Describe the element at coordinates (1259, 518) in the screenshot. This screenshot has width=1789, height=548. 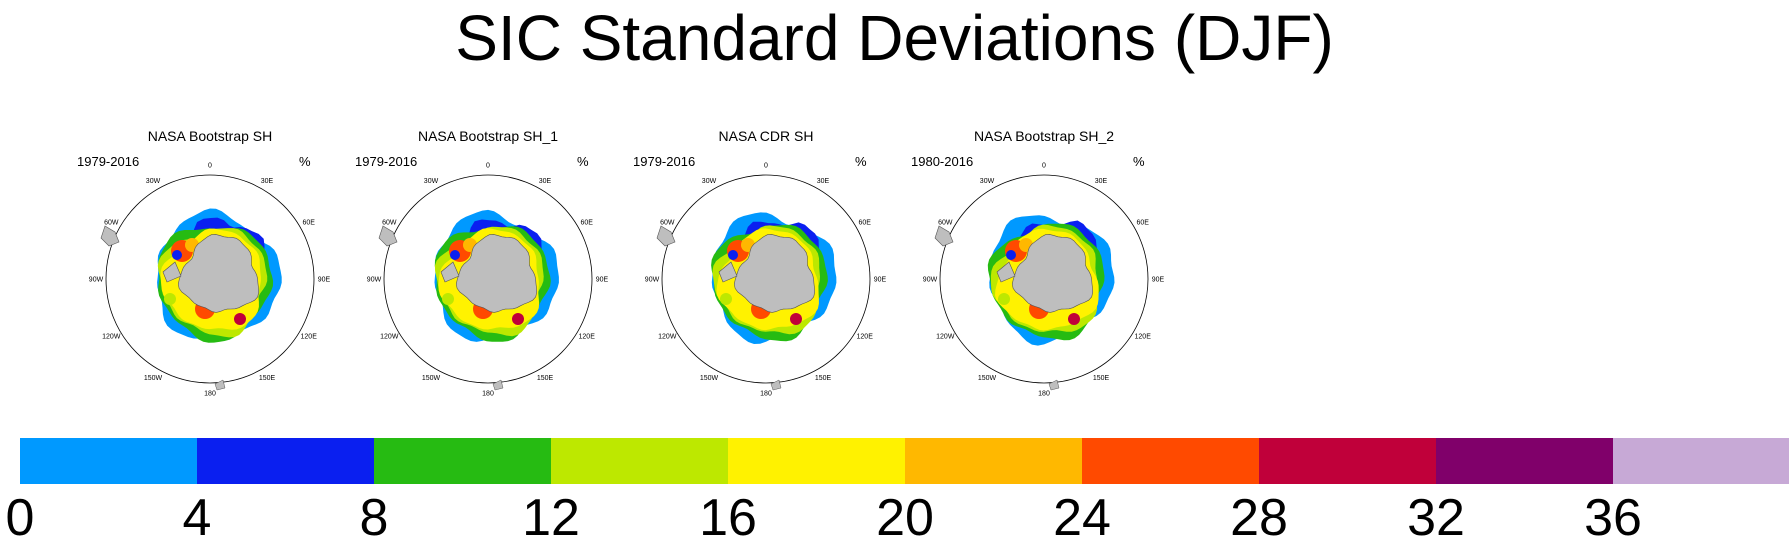
I see `colorbar-tick-label: 28` at that location.